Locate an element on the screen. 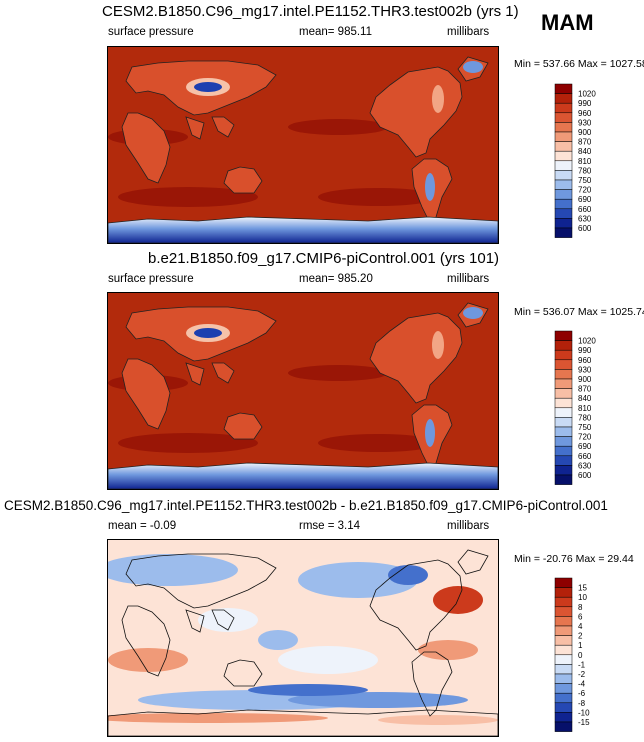 This screenshot has width=644, height=742. panel-2-units-label: millibars is located at coordinates (468, 279).